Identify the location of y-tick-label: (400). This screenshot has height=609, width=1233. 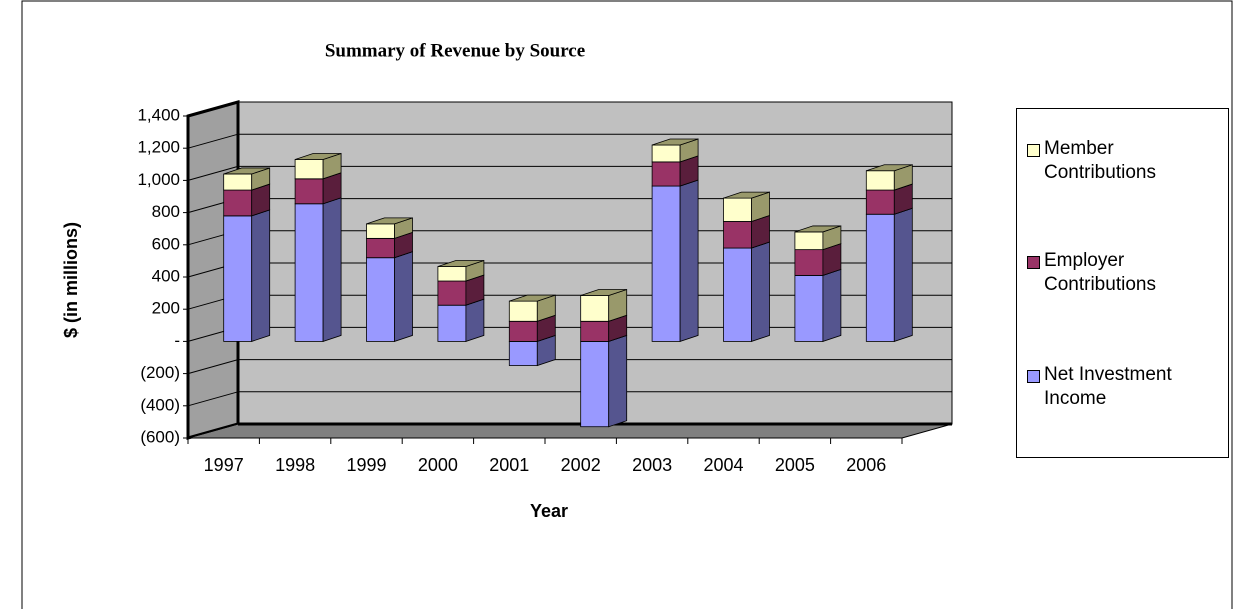
(160, 404).